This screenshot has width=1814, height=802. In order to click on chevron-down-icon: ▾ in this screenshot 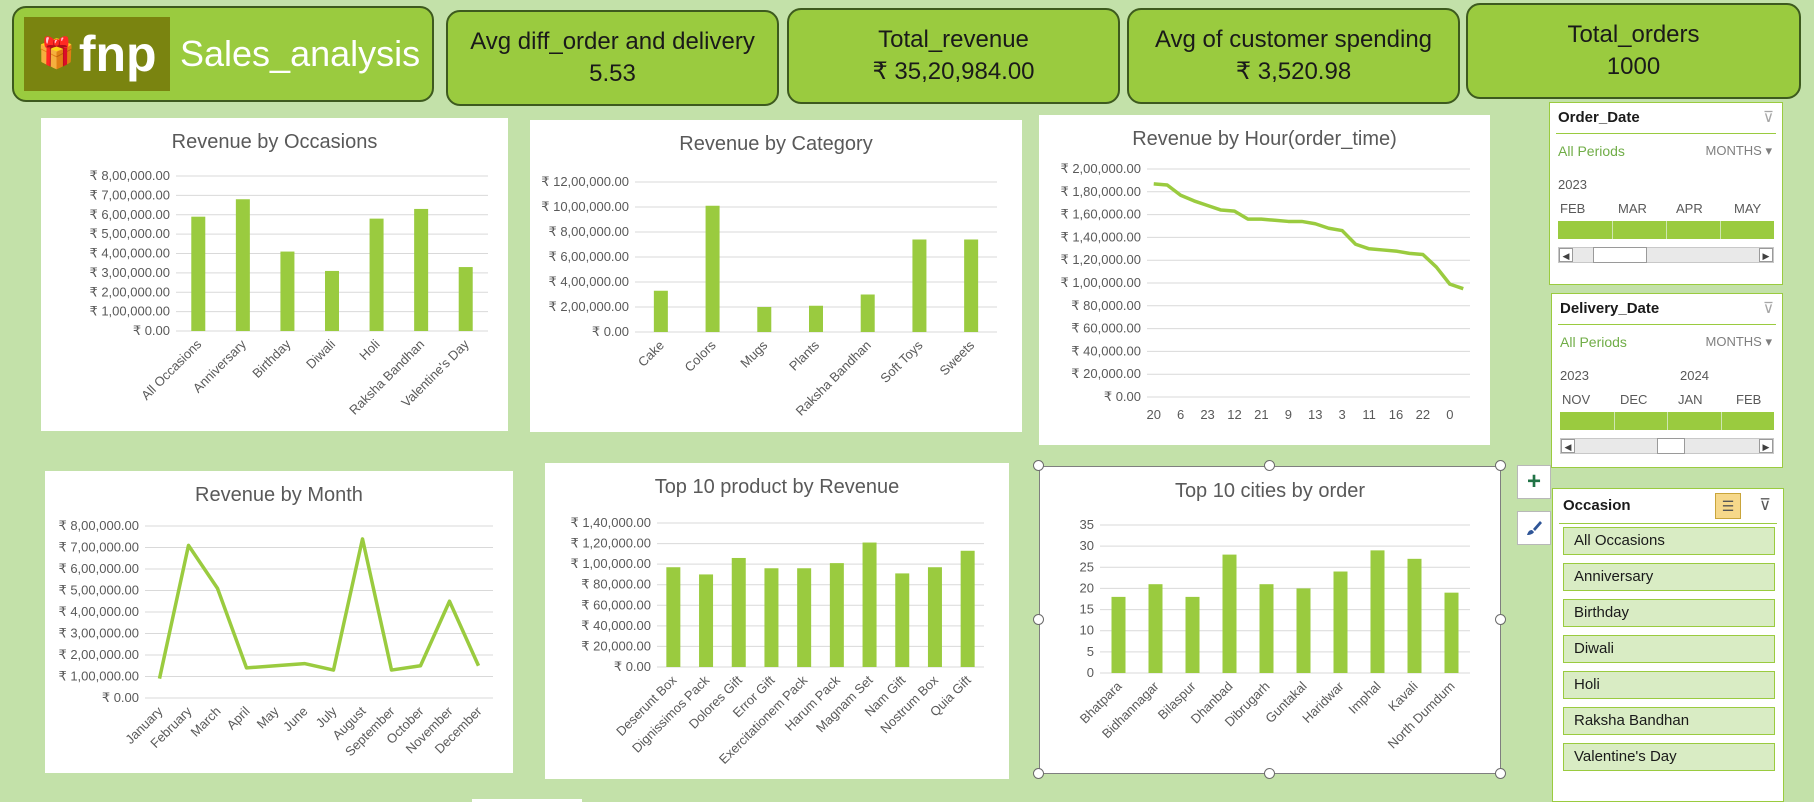, I will do `click(1768, 150)`.